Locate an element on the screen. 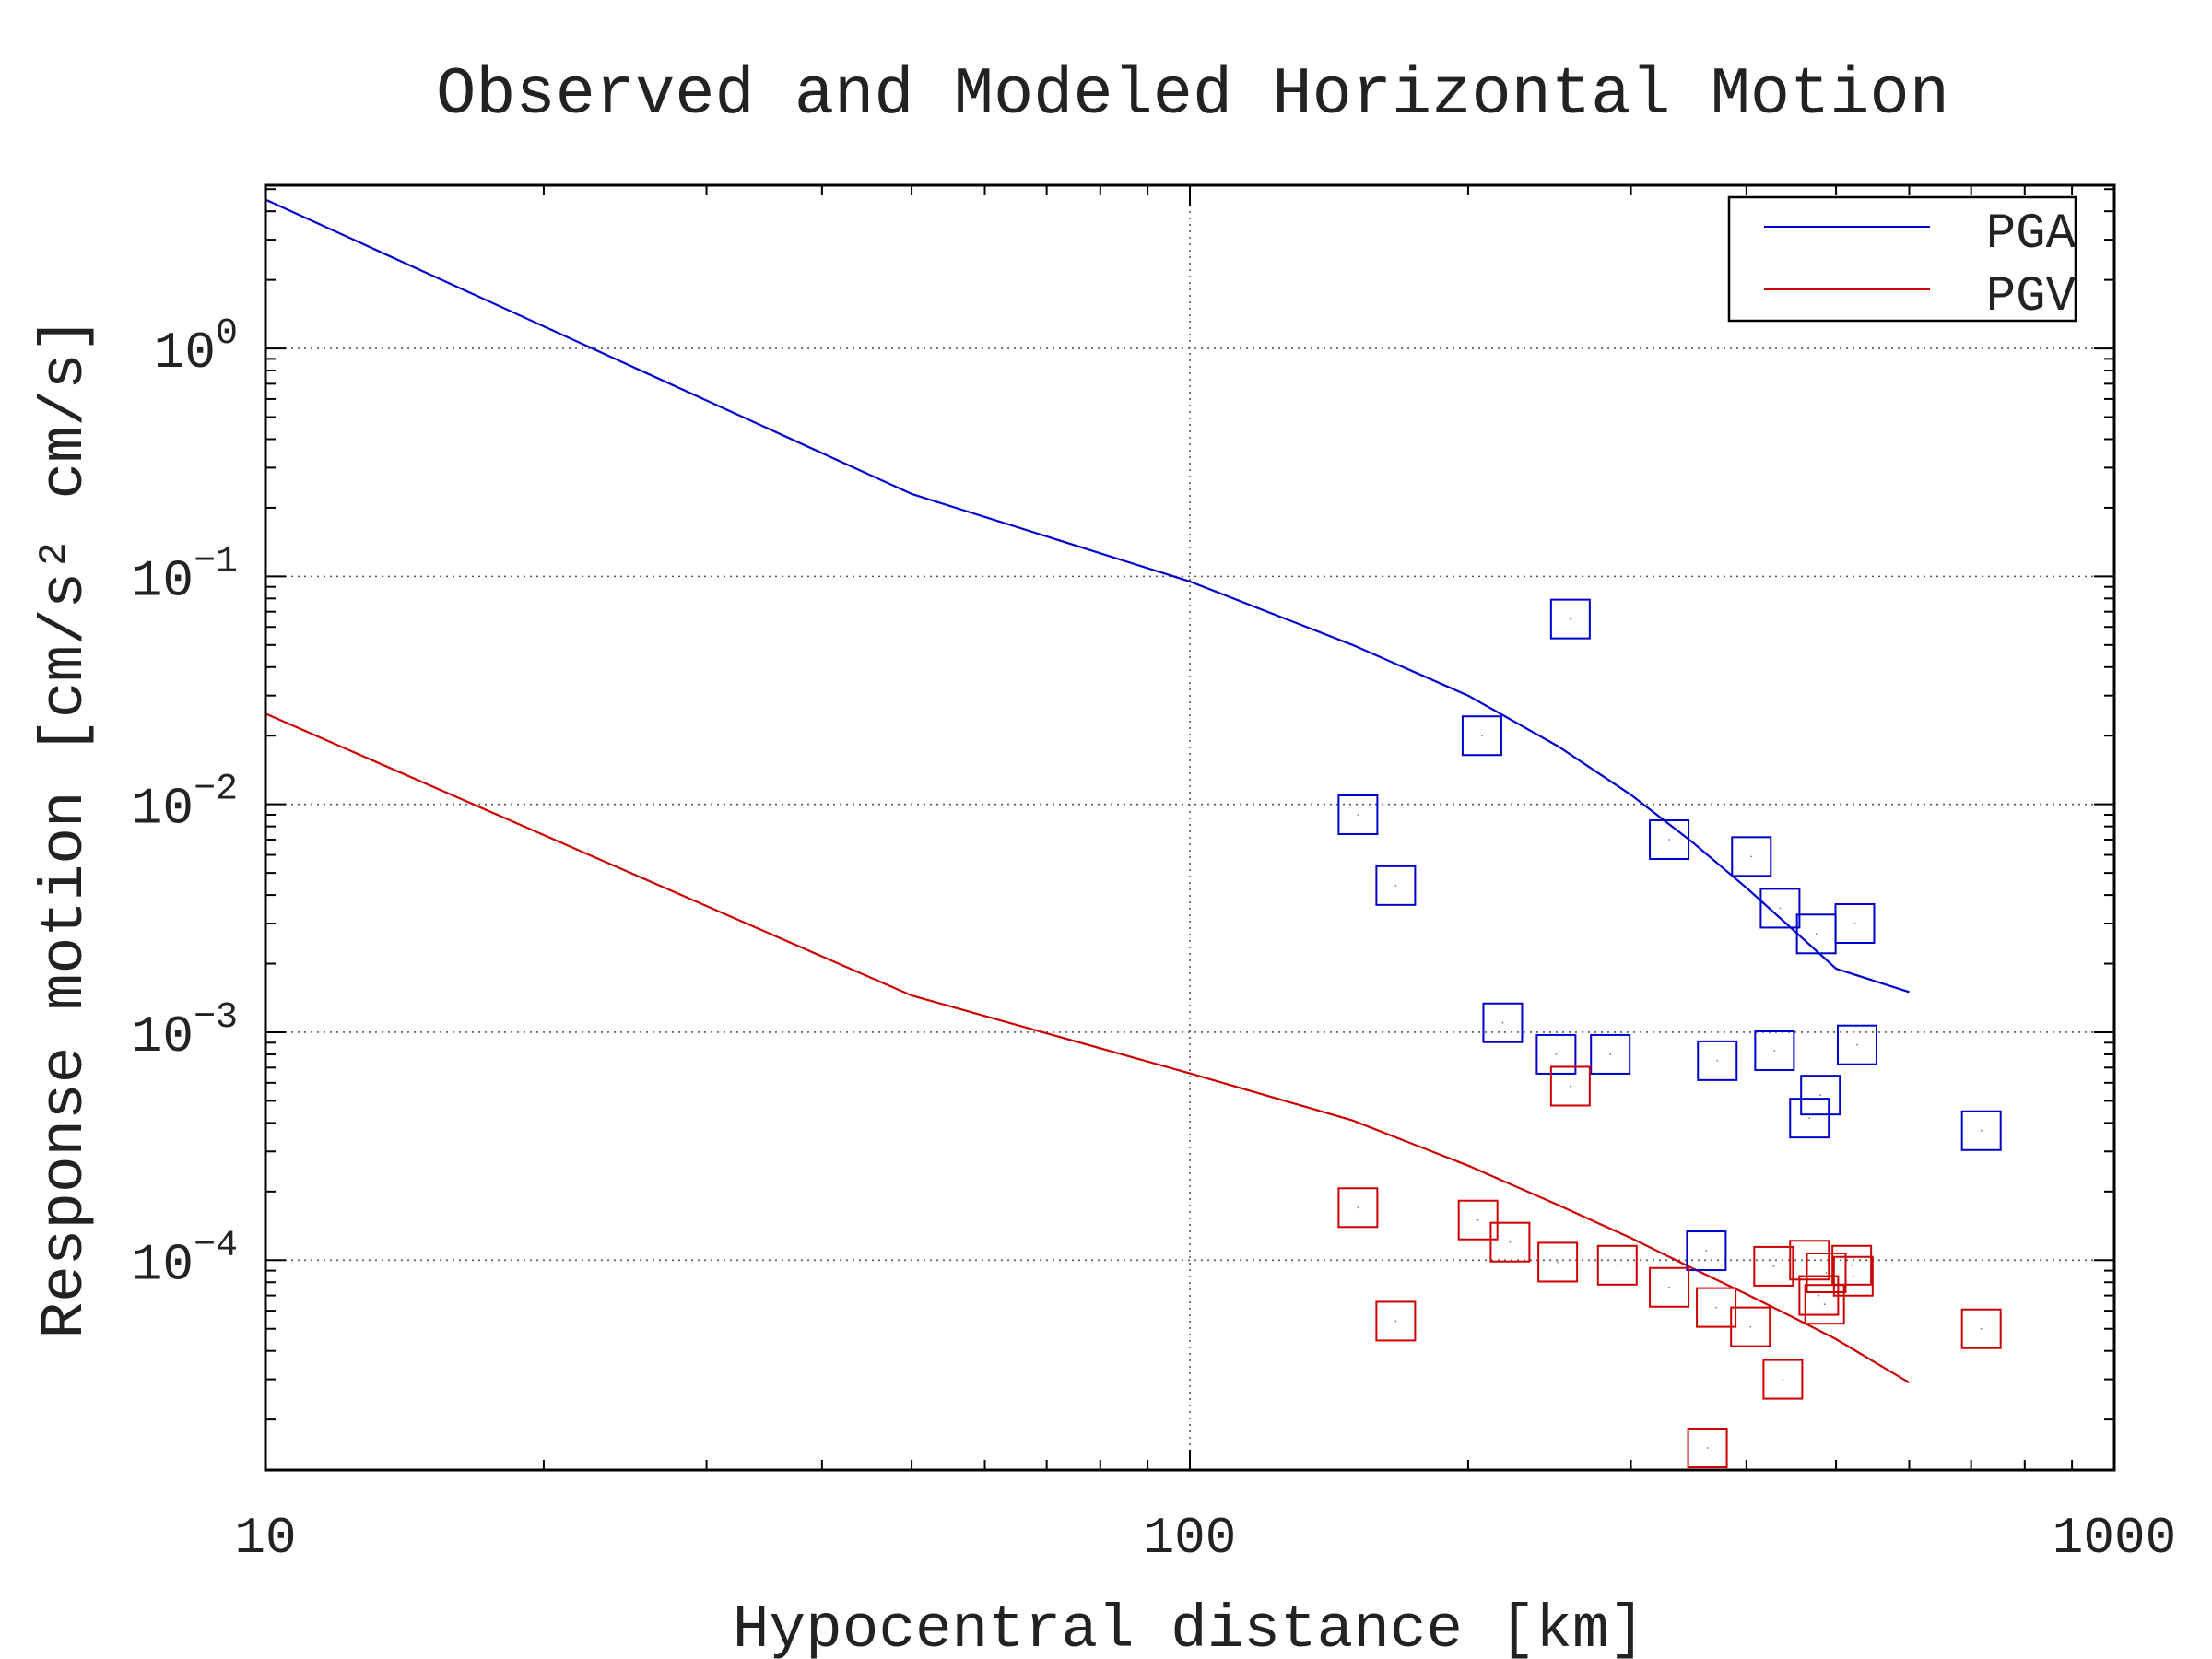 This screenshot has width=2212, height=1659. x-tick-label: 100 is located at coordinates (1190, 1538).